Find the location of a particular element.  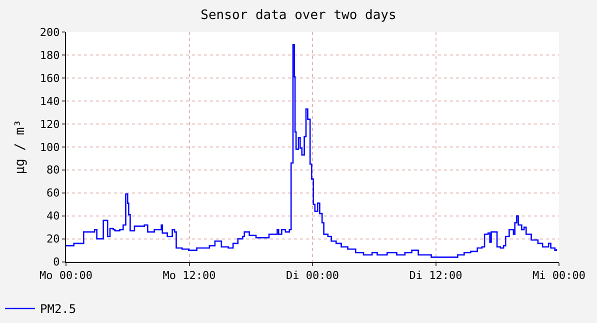

y-axis-title: µg / m³ is located at coordinates (20, 147).